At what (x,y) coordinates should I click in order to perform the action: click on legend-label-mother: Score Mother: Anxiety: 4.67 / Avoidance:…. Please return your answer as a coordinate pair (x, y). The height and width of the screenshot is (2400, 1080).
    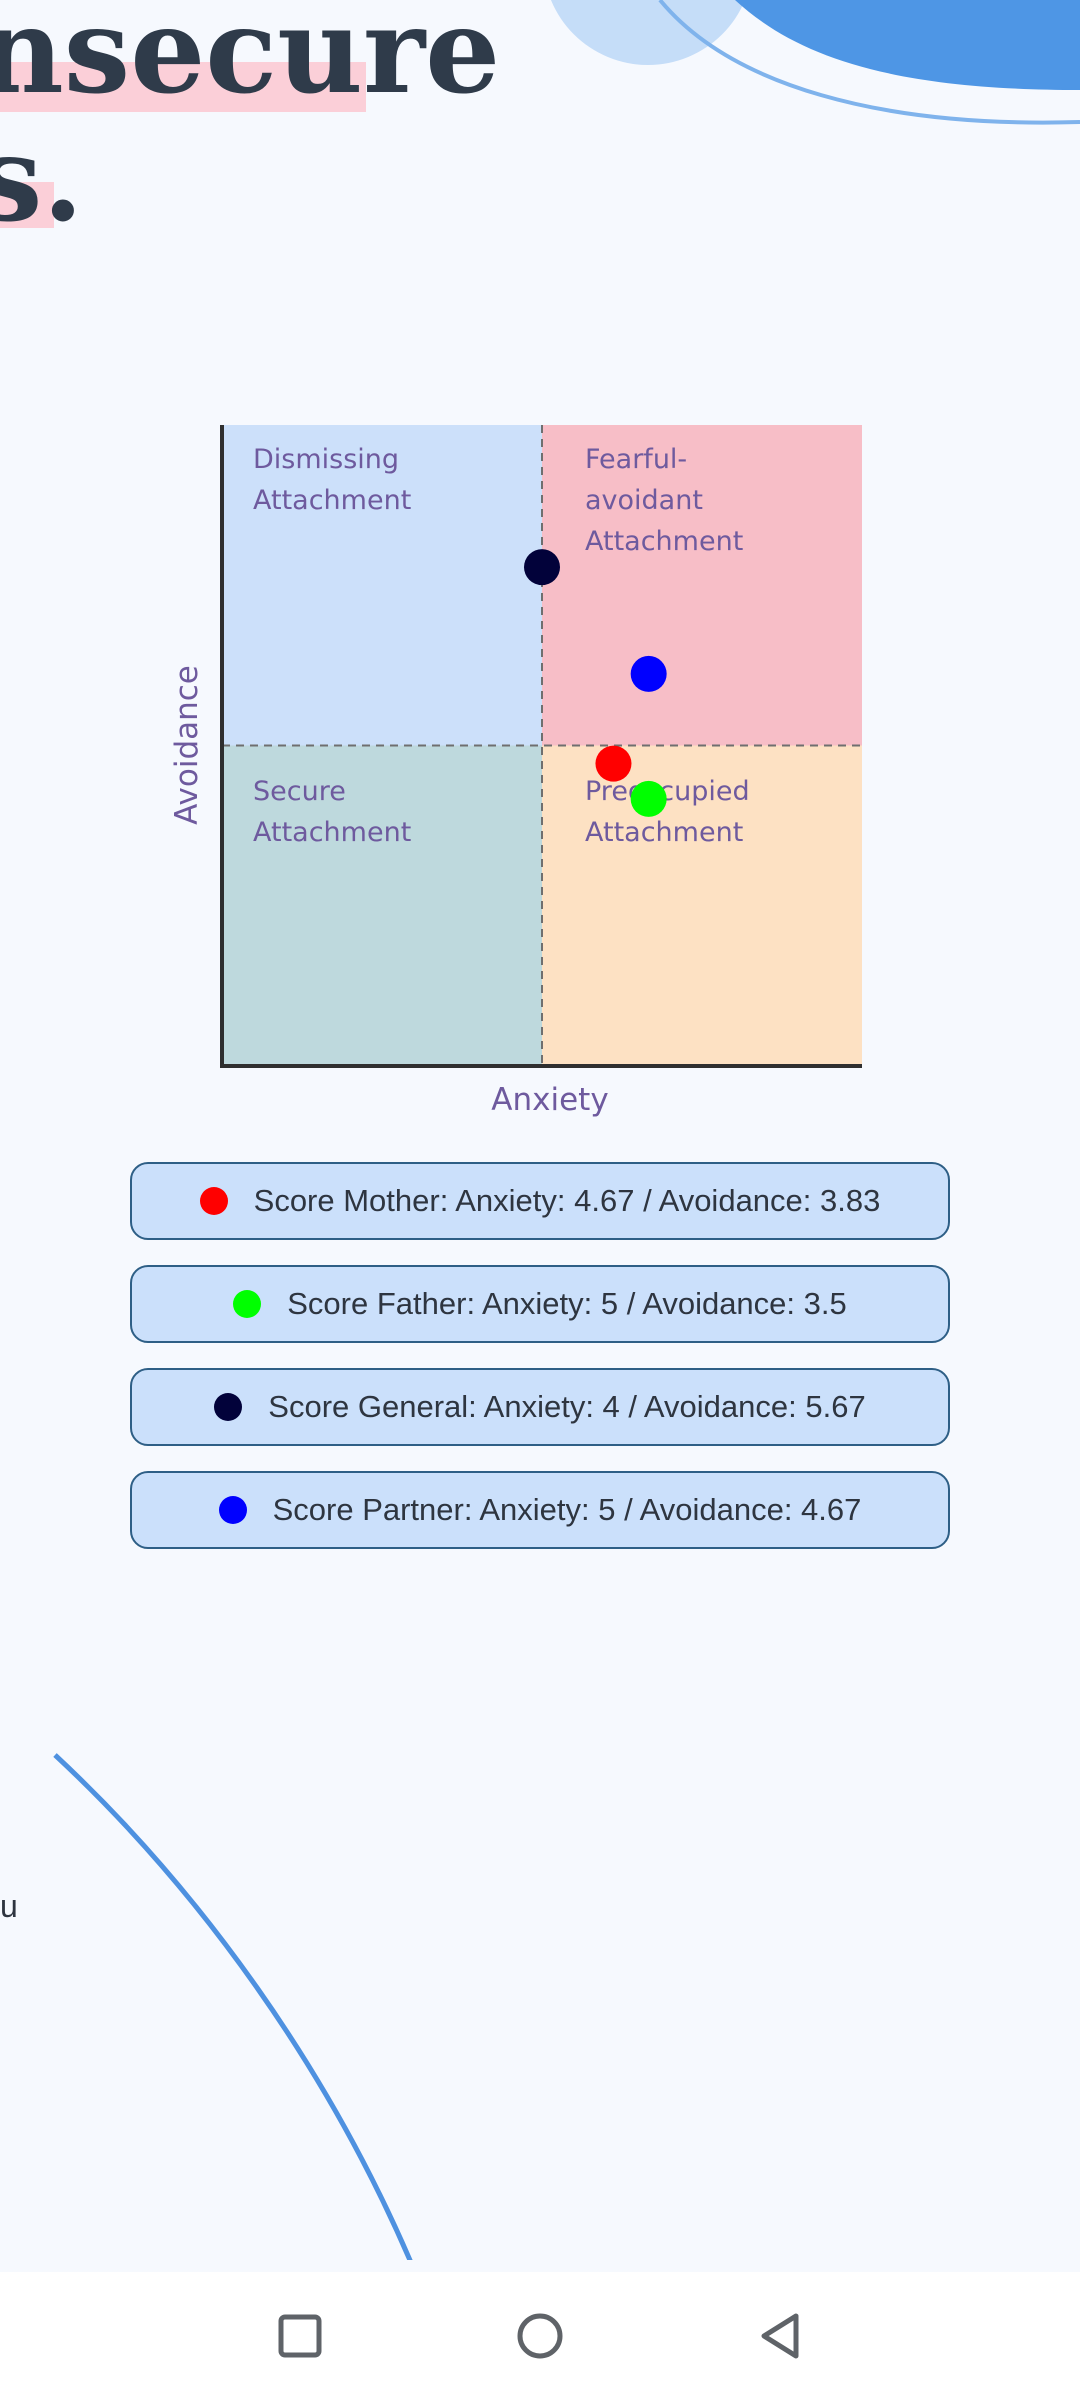
    Looking at the image, I should click on (567, 1200).